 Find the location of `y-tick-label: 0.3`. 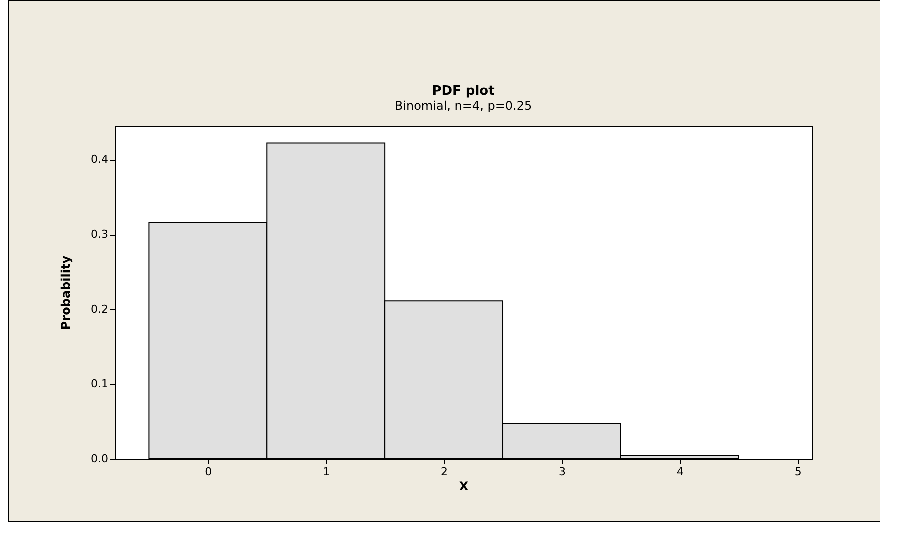

y-tick-label: 0.3 is located at coordinates (99, 235).